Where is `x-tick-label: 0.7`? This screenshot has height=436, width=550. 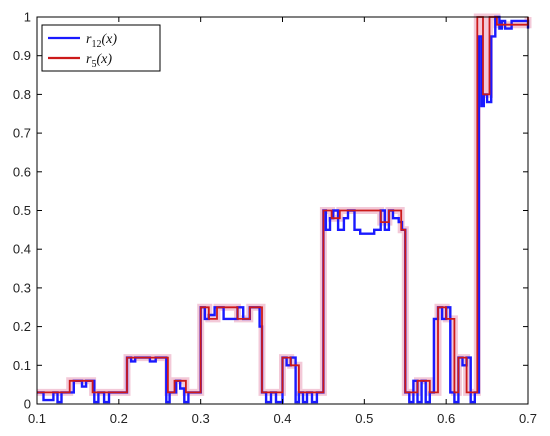 x-tick-label: 0.7 is located at coordinates (528, 418).